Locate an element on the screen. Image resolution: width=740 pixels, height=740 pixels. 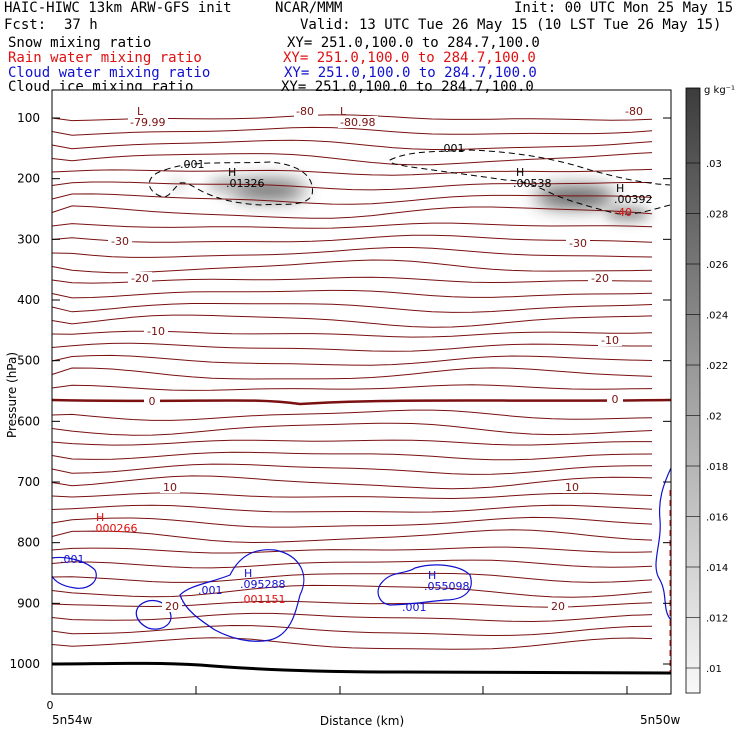
x-axis-label: Distance (km) is located at coordinates (362, 721).